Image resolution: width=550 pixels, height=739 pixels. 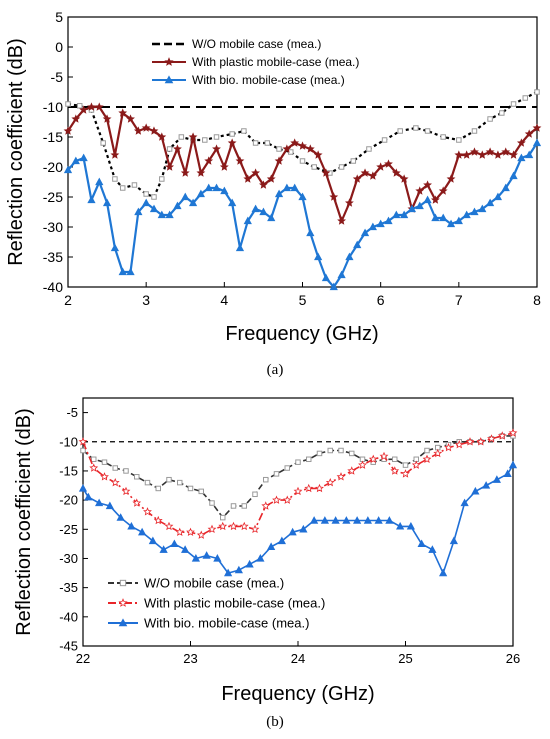 What do you see at coordinates (537, 300) in the screenshot?
I see `x-tick-label: 8` at bounding box center [537, 300].